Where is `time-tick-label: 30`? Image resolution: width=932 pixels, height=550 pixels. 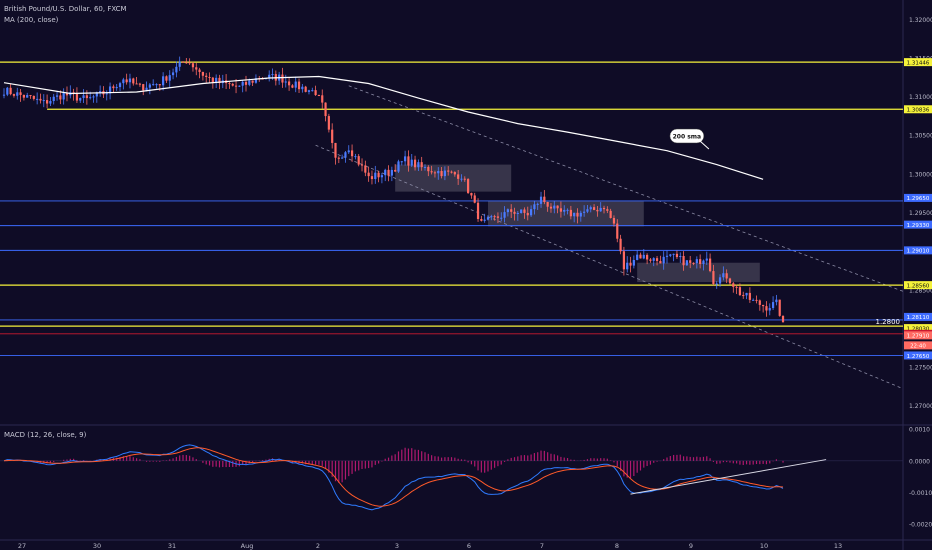 time-tick-label: 30 is located at coordinates (97, 546).